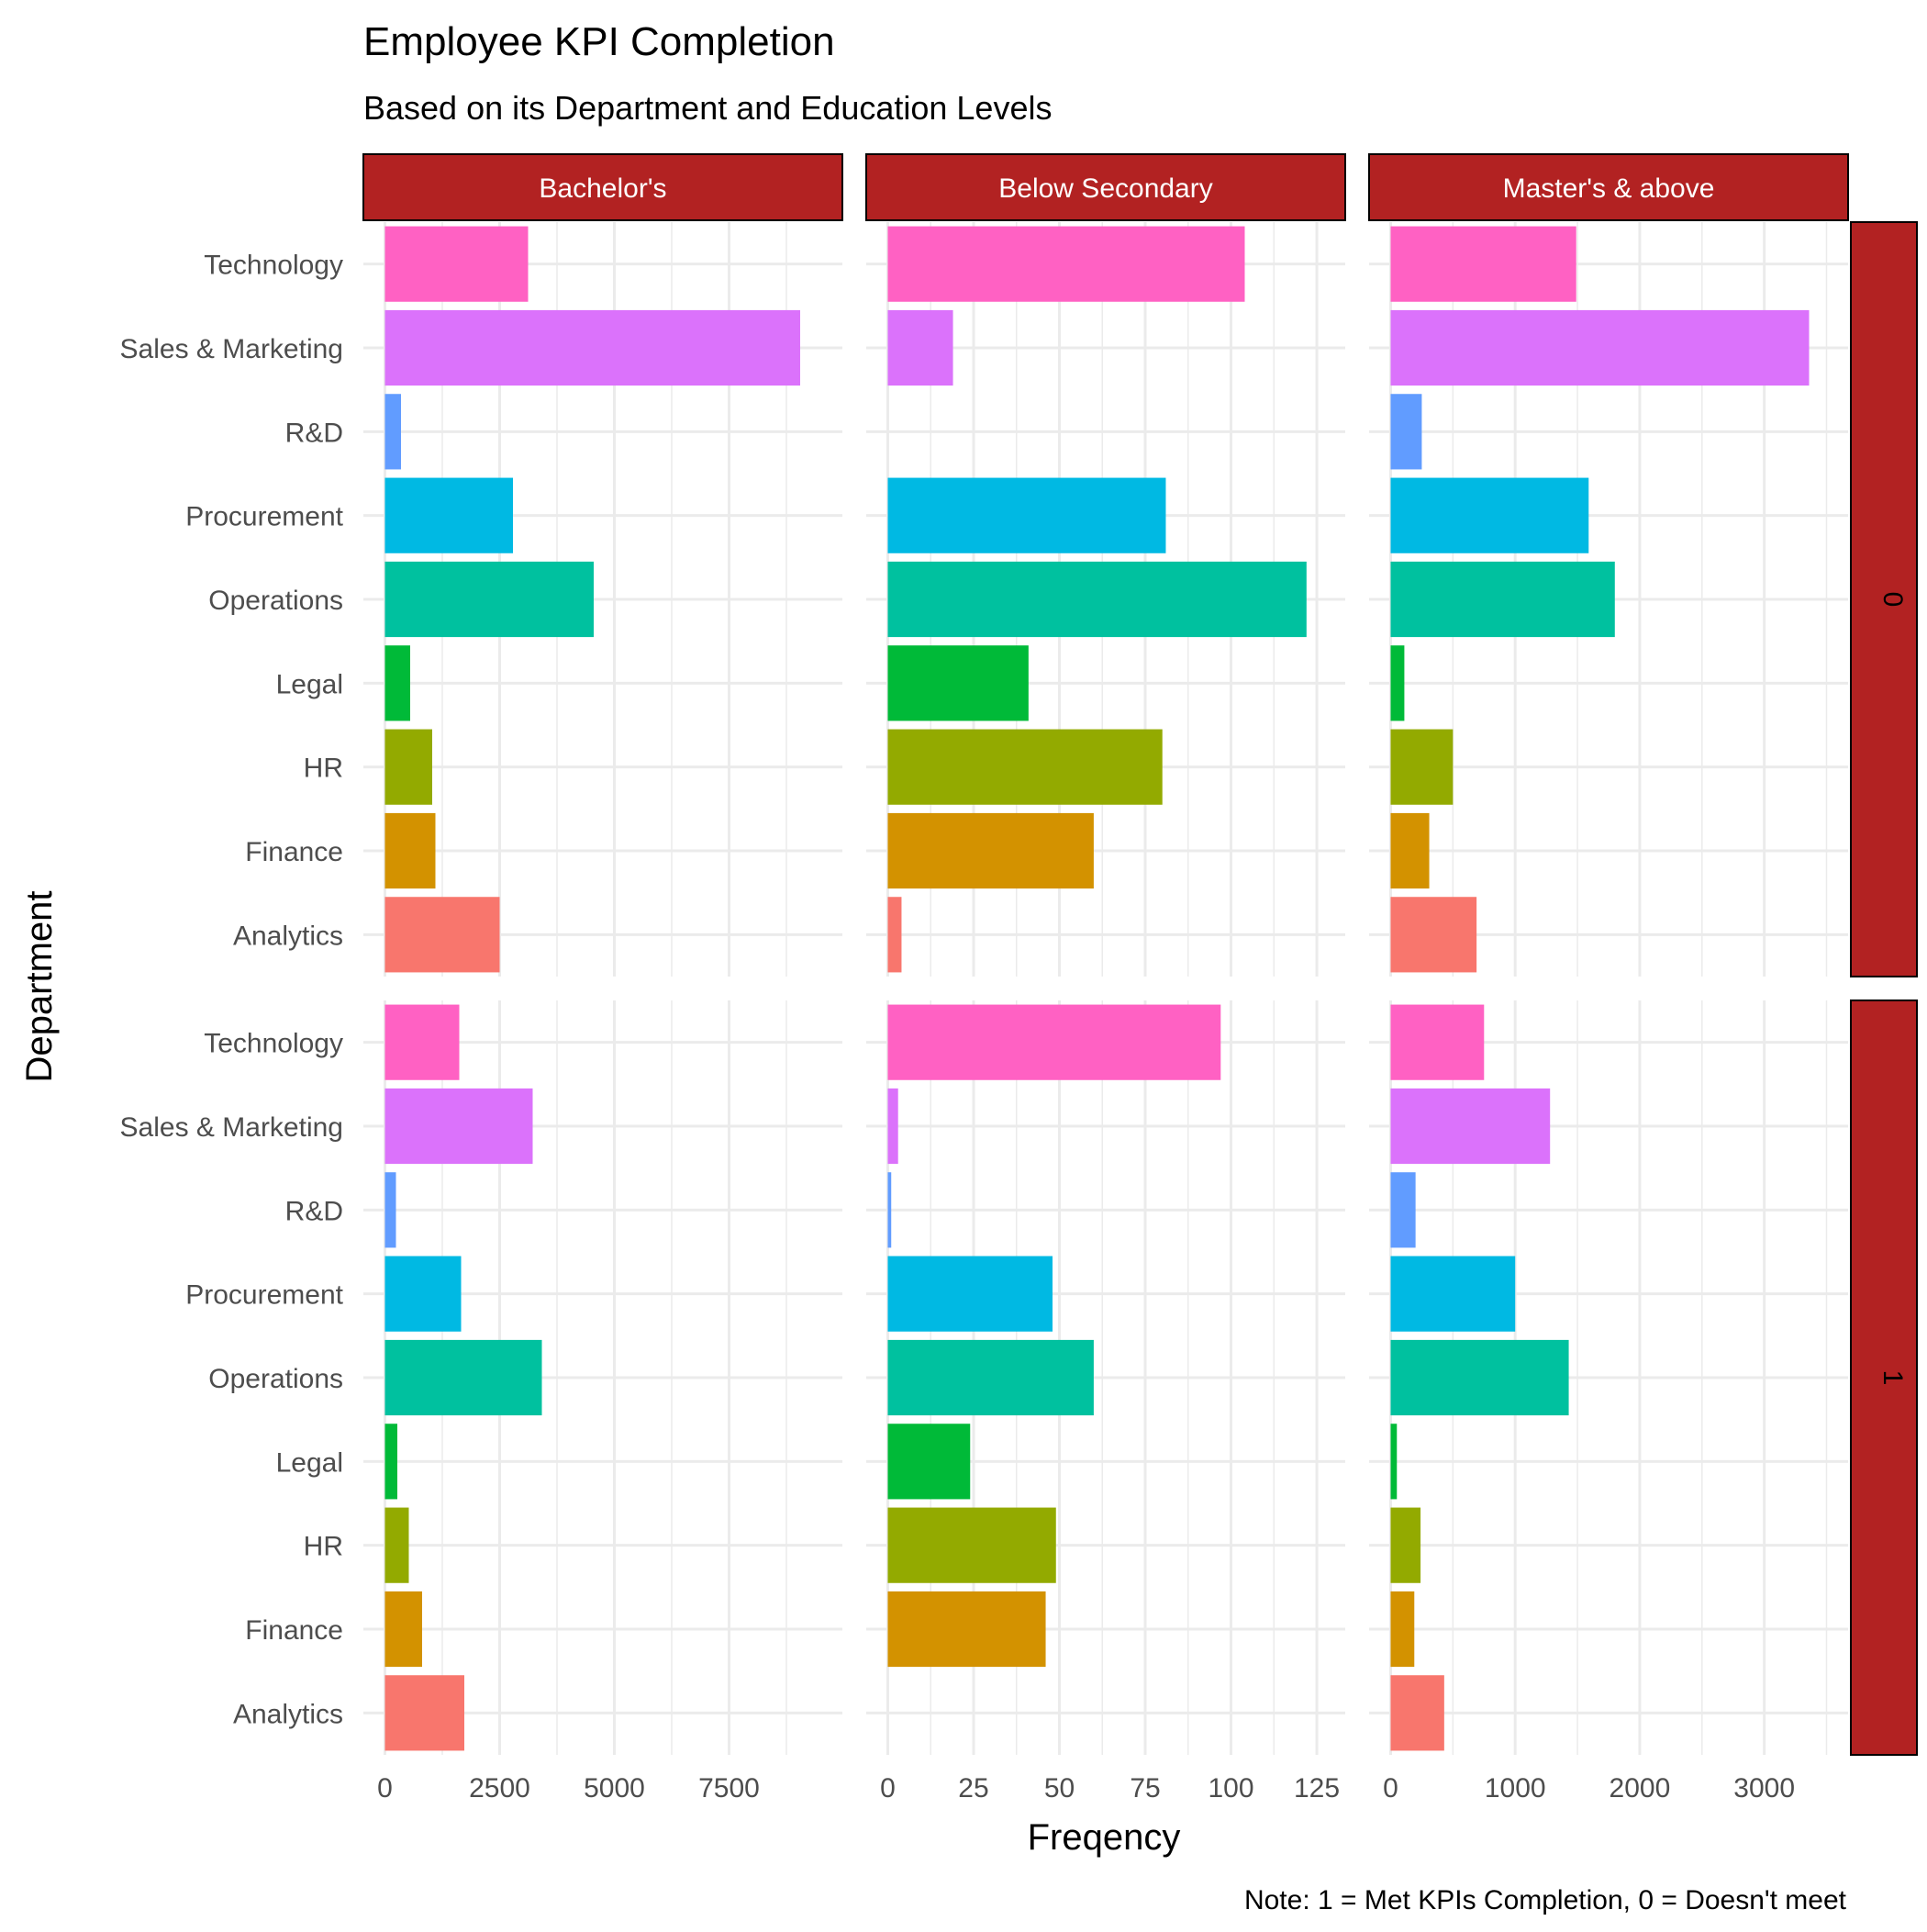 This screenshot has width=1927, height=1932. I want to click on strip-below-secondary, so click(1105, 187).